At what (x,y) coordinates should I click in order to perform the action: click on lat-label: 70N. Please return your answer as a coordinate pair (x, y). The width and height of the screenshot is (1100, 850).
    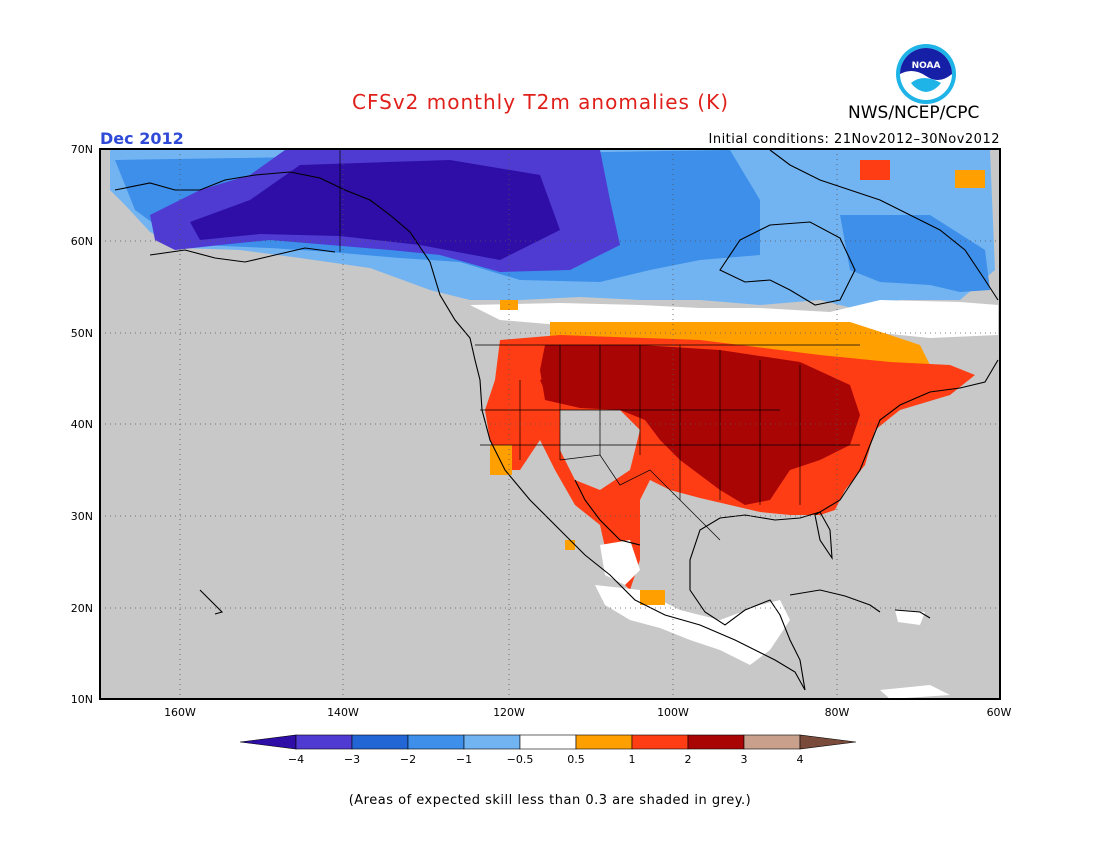
    Looking at the image, I should click on (82, 149).